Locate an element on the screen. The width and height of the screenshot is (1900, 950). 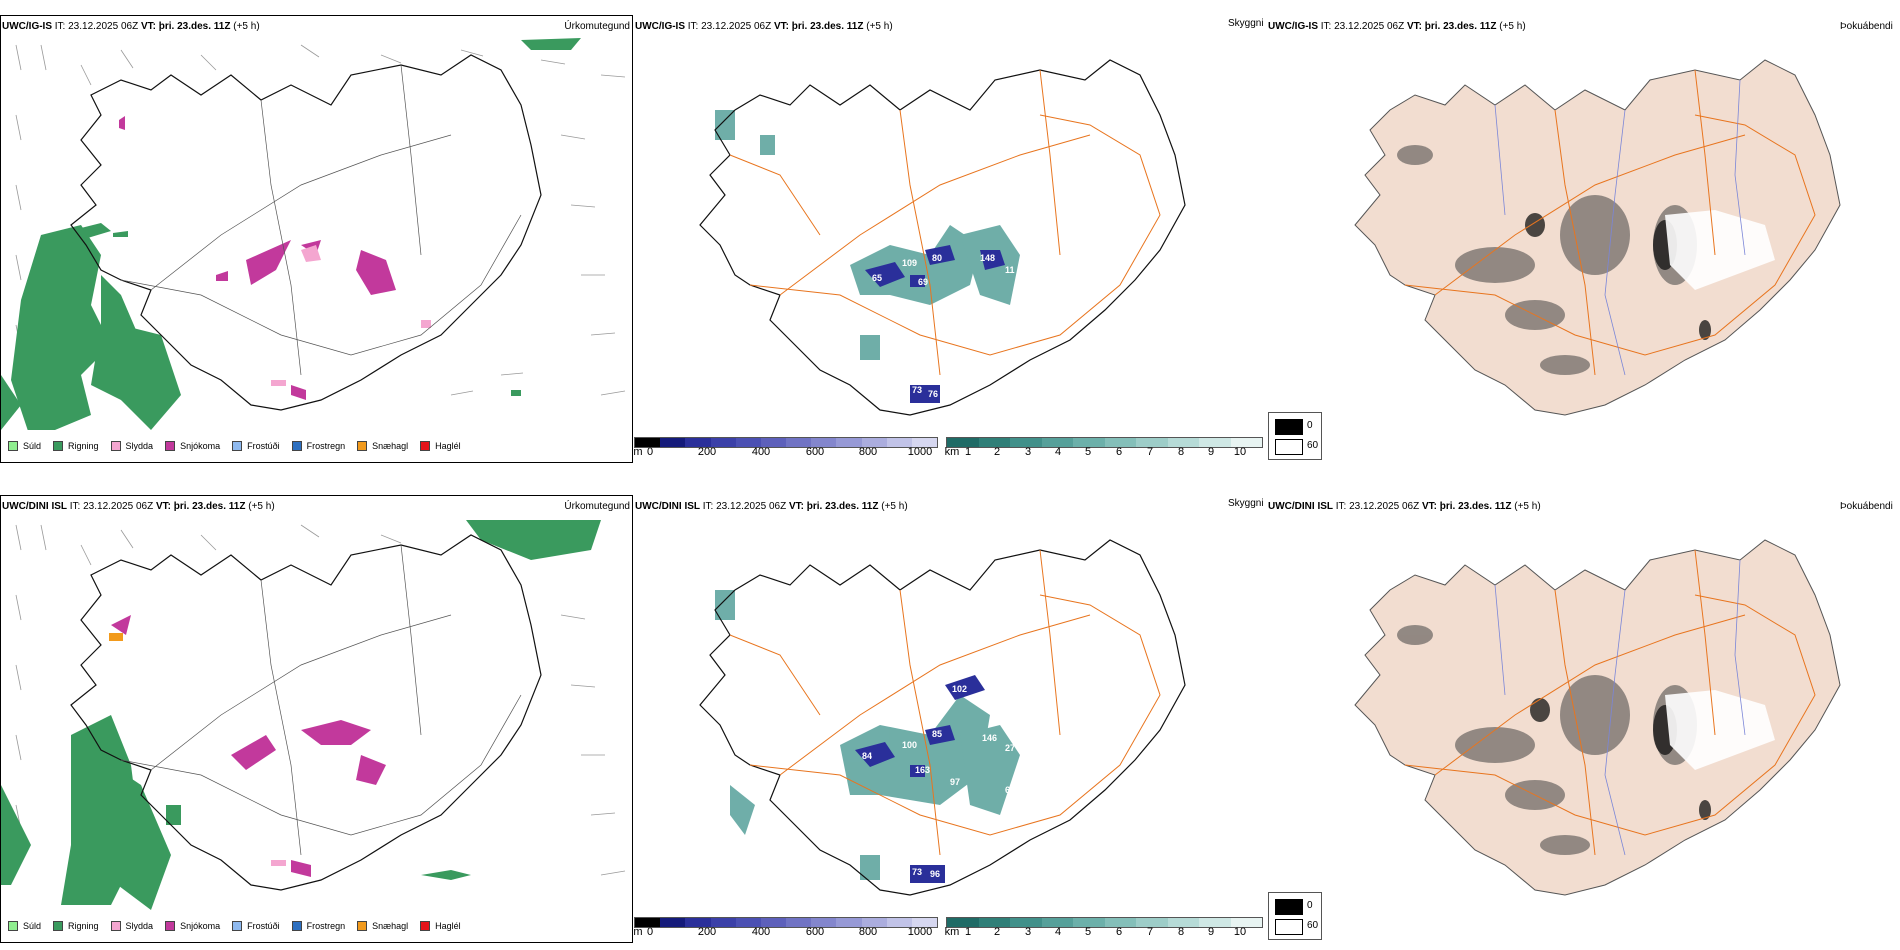
cloudbase-label: 102 is located at coordinates (959, 689).